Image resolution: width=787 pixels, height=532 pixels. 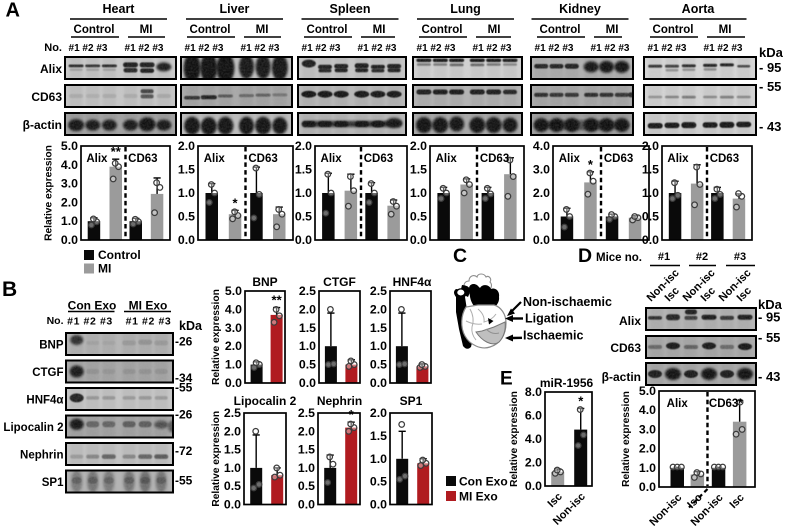 What do you see at coordinates (53, 48) in the screenshot?
I see `svg-text: No.` at bounding box center [53, 48].